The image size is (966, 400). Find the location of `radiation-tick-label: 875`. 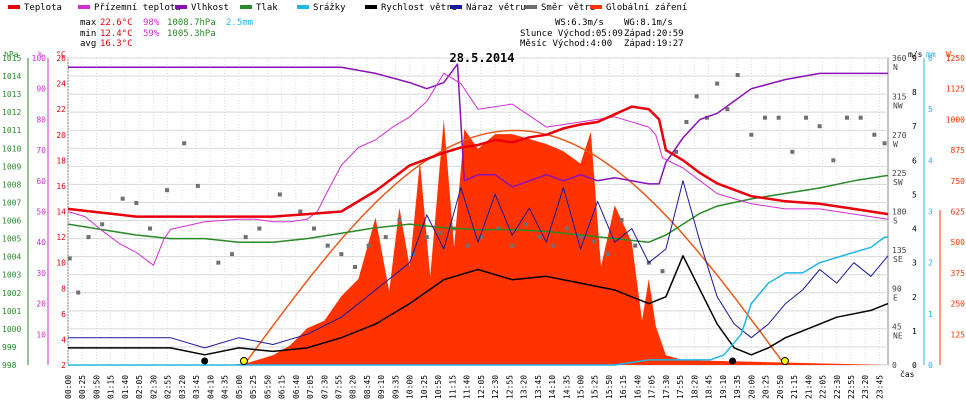

radiation-tick-label: 875 is located at coordinates (958, 150).